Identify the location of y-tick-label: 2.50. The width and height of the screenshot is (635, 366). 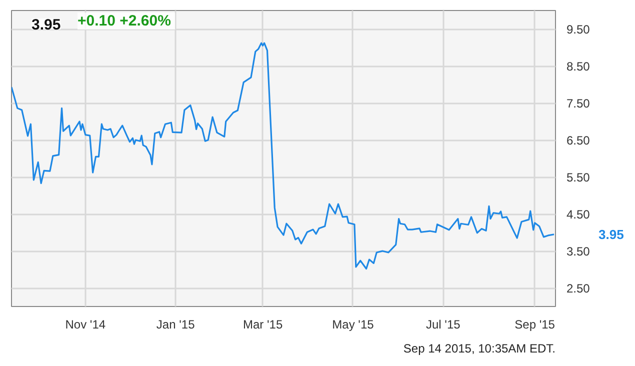
(578, 289).